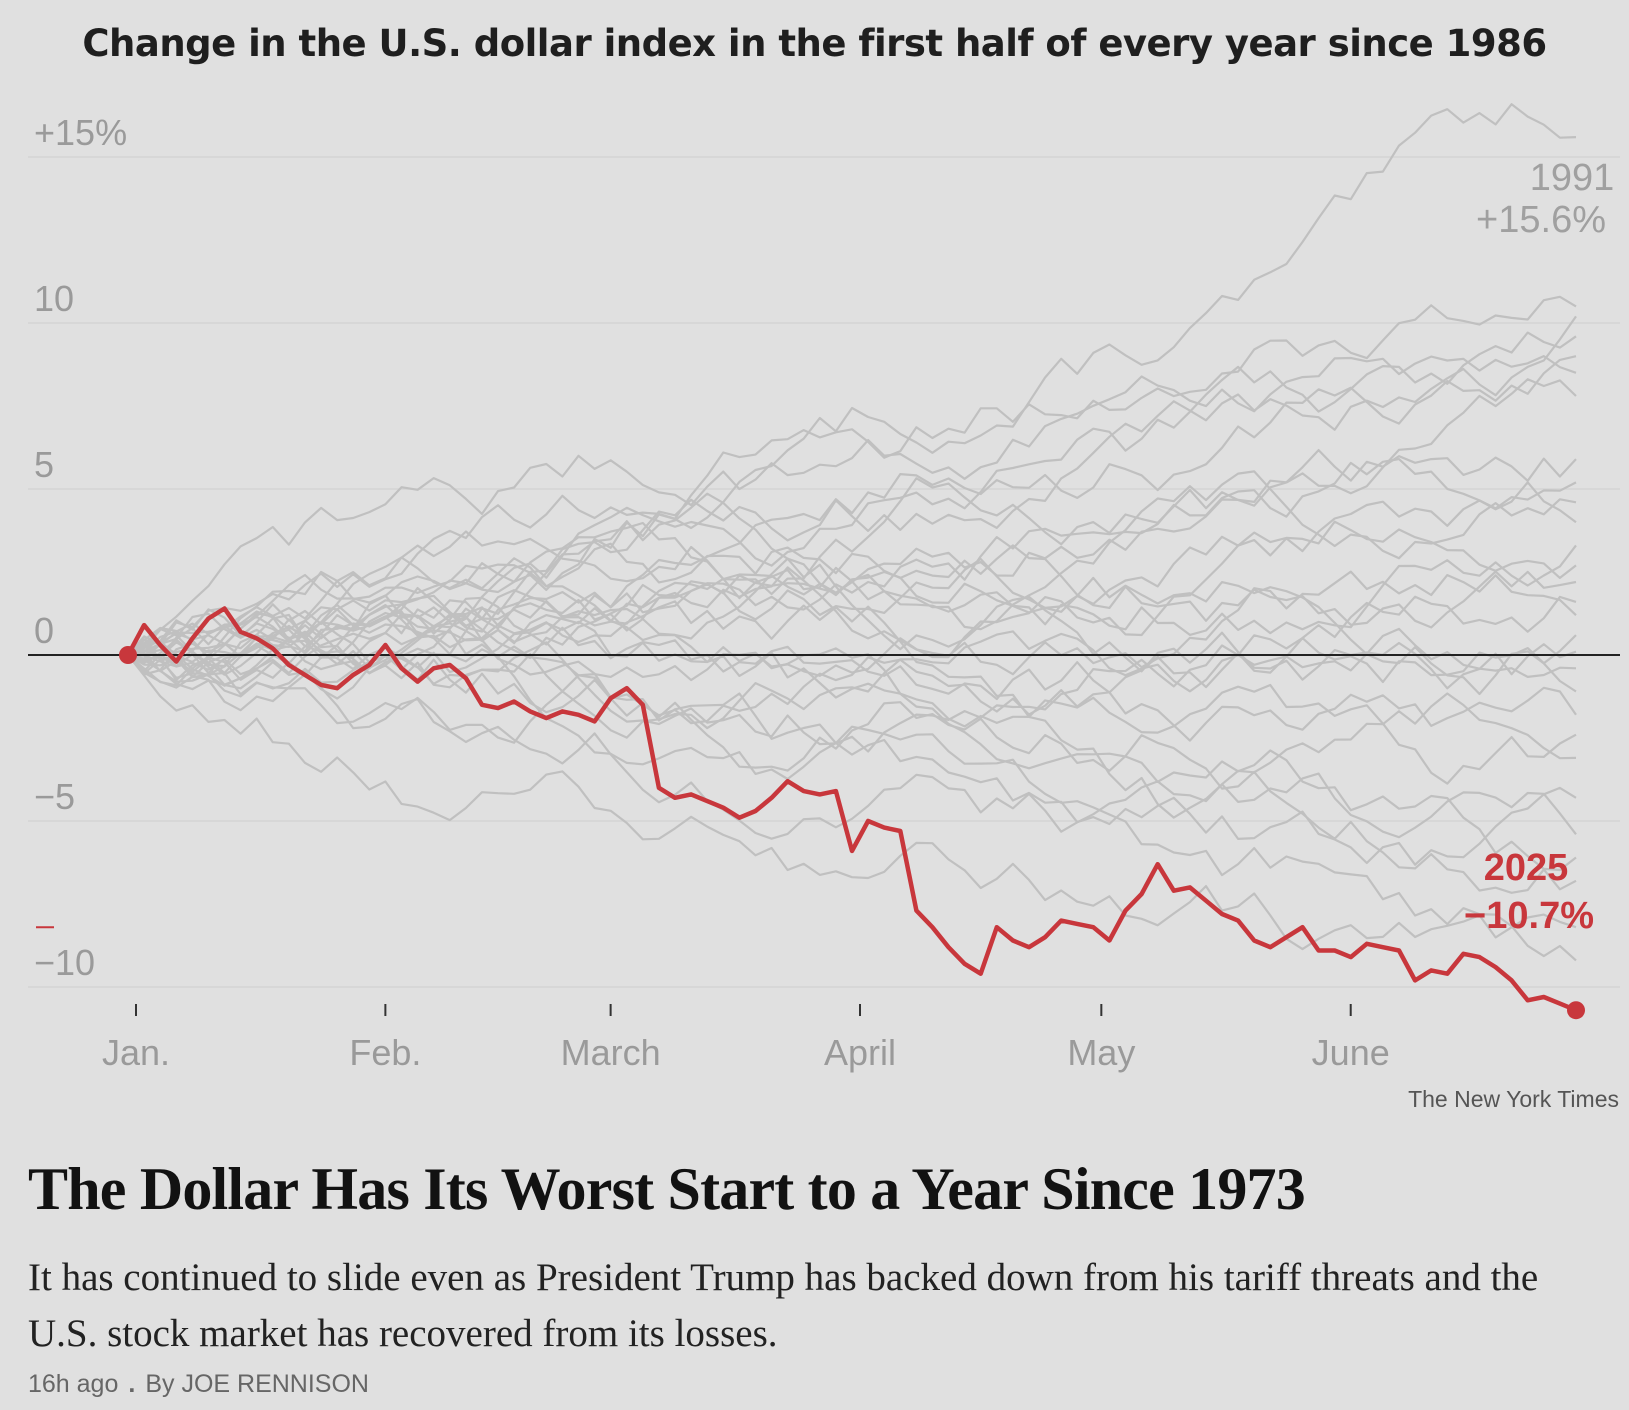  I want to click on annotation-2025-year: 2025, so click(1526, 868).